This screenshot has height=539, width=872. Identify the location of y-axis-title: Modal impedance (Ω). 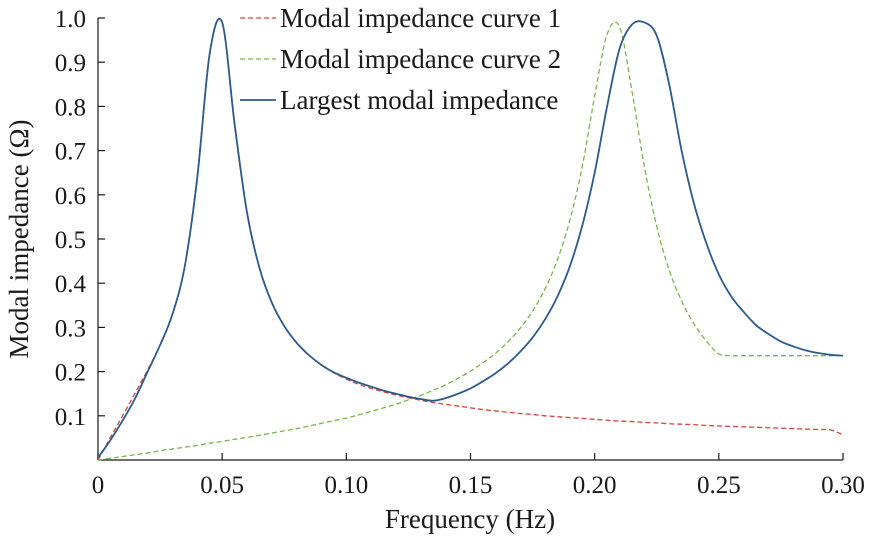
(19, 239).